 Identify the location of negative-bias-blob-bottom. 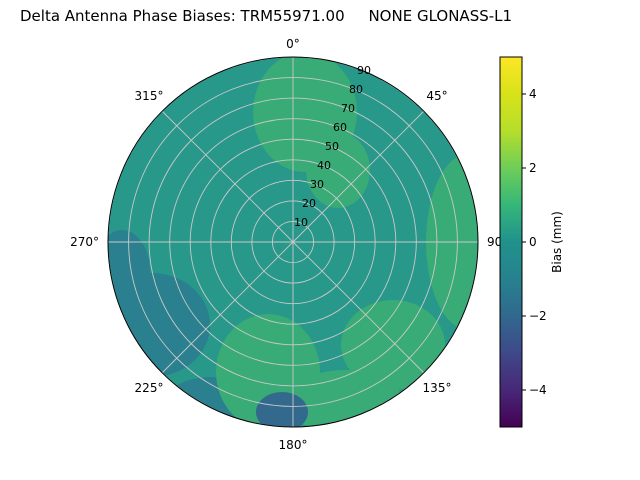
(282, 409).